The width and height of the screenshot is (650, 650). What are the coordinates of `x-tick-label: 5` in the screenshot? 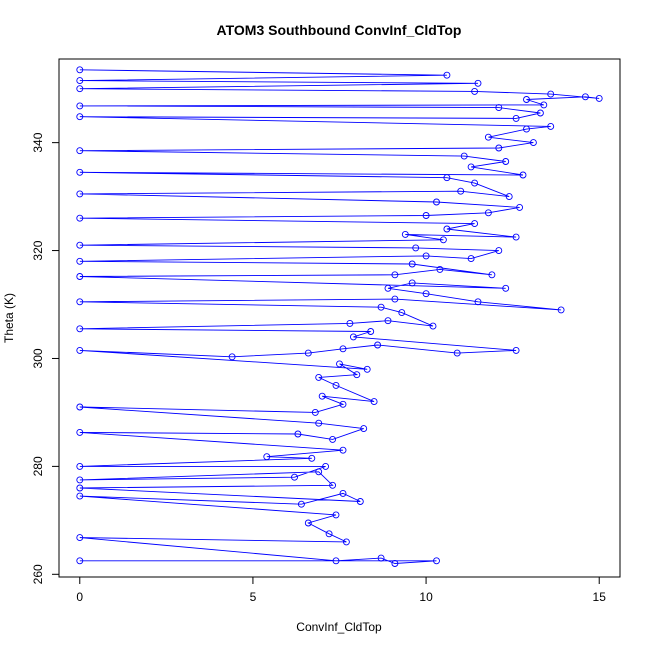 It's located at (253, 597).